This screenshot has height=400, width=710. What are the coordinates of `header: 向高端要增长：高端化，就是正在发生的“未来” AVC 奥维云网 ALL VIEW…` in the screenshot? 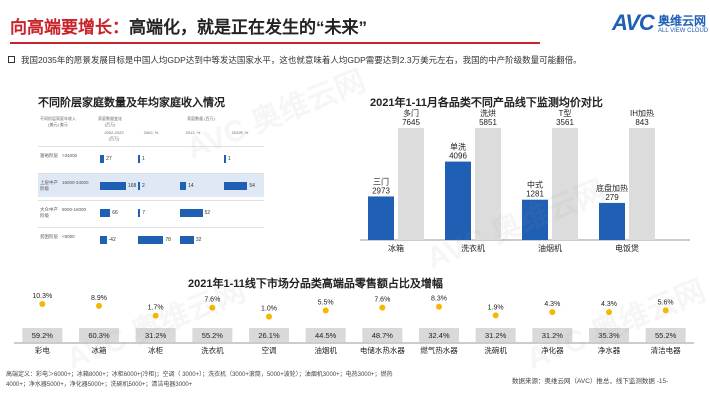 It's located at (355, 23).